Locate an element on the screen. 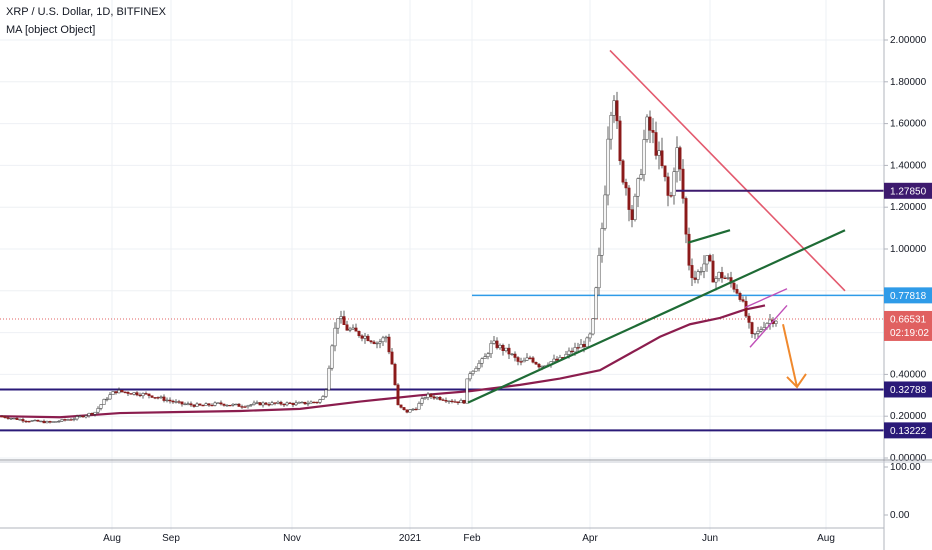 Image resolution: width=932 pixels, height=550 pixels. time-label: 2021 is located at coordinates (410, 538).